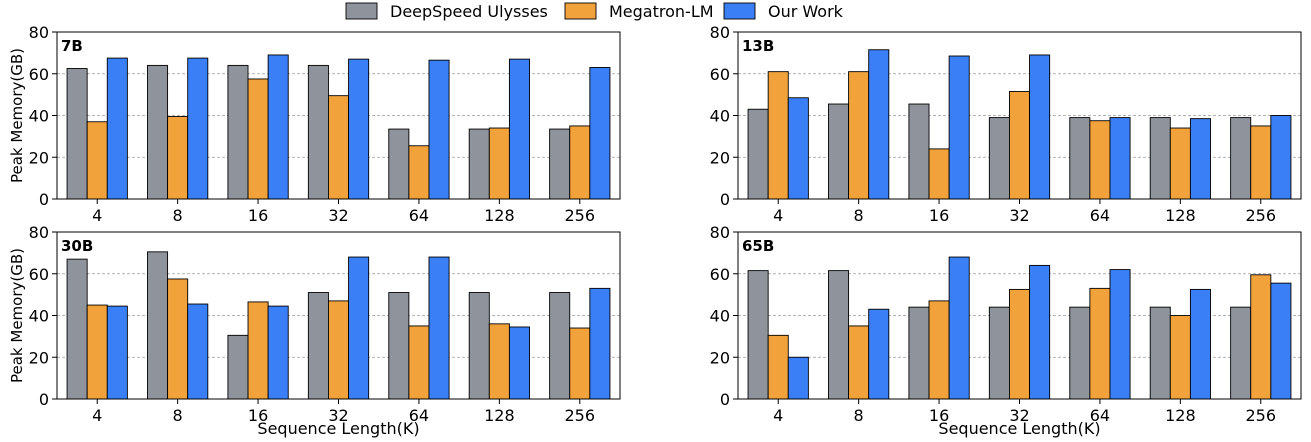 The height and width of the screenshot is (442, 1311). Describe the element at coordinates (338, 428) in the screenshot. I see `x-axis-label: Sequence Length(K)` at that location.